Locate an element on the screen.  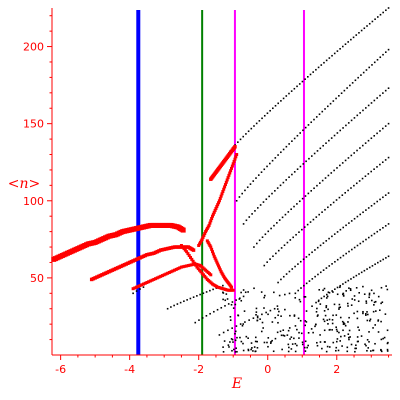
x-tick-label-3: 0 is located at coordinates (267, 369).